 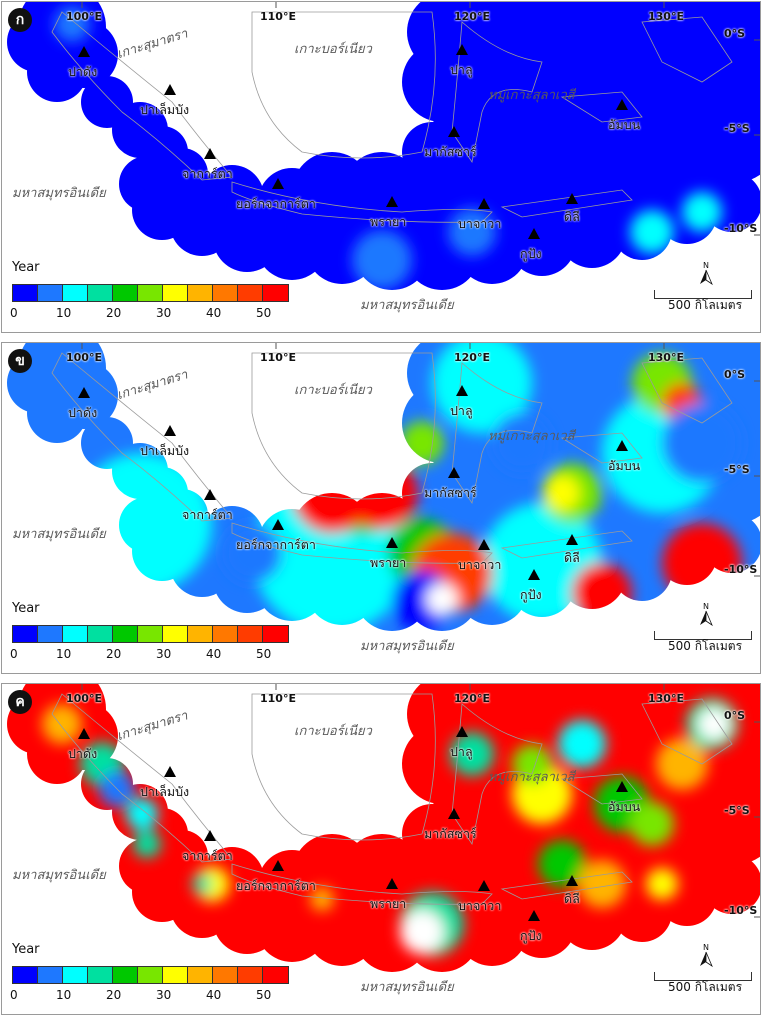 What do you see at coordinates (480, 223) in the screenshot?
I see `station-label: บาจาวา` at bounding box center [480, 223].